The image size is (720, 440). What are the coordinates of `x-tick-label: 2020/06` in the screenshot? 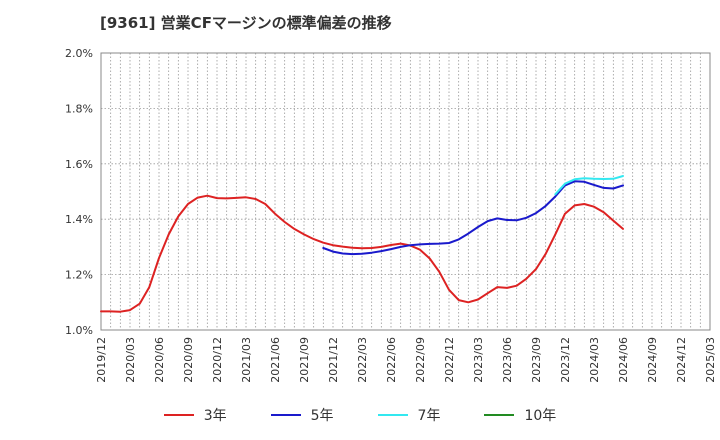 It's located at (159, 360).